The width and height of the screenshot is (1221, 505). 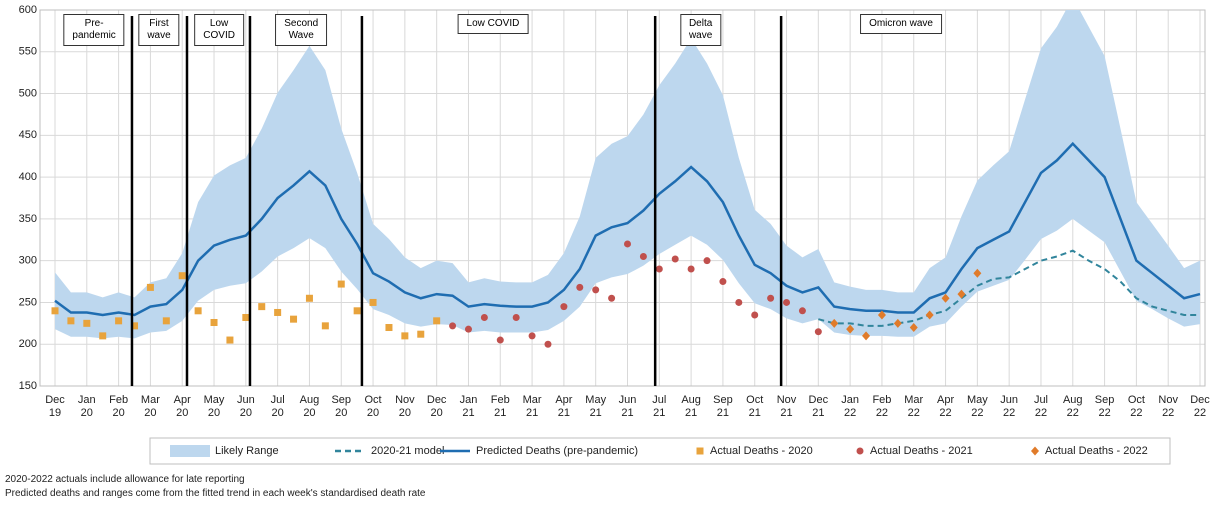 I want to click on x-tick-label: Feb 22, so click(x=882, y=406).